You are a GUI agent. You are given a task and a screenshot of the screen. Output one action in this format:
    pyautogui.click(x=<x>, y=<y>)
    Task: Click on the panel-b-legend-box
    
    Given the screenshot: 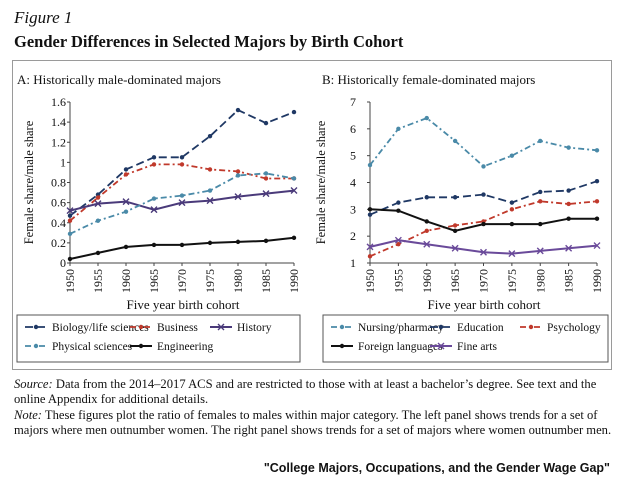 What is the action you would take?
    pyautogui.click(x=465, y=338)
    